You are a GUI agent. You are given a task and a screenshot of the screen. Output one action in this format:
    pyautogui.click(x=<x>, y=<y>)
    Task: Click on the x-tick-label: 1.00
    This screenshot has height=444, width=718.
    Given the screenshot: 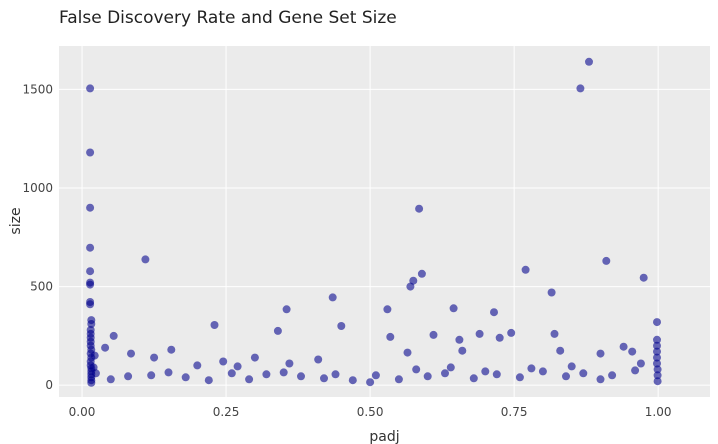 What is the action you would take?
    pyautogui.click(x=658, y=412)
    